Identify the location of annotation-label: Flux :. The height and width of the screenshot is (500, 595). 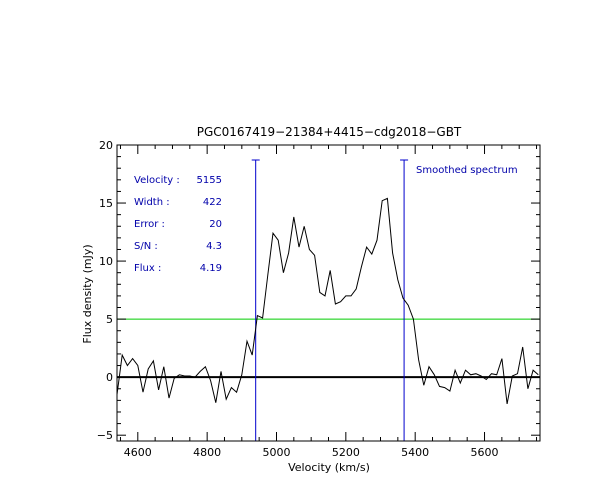
(147, 268).